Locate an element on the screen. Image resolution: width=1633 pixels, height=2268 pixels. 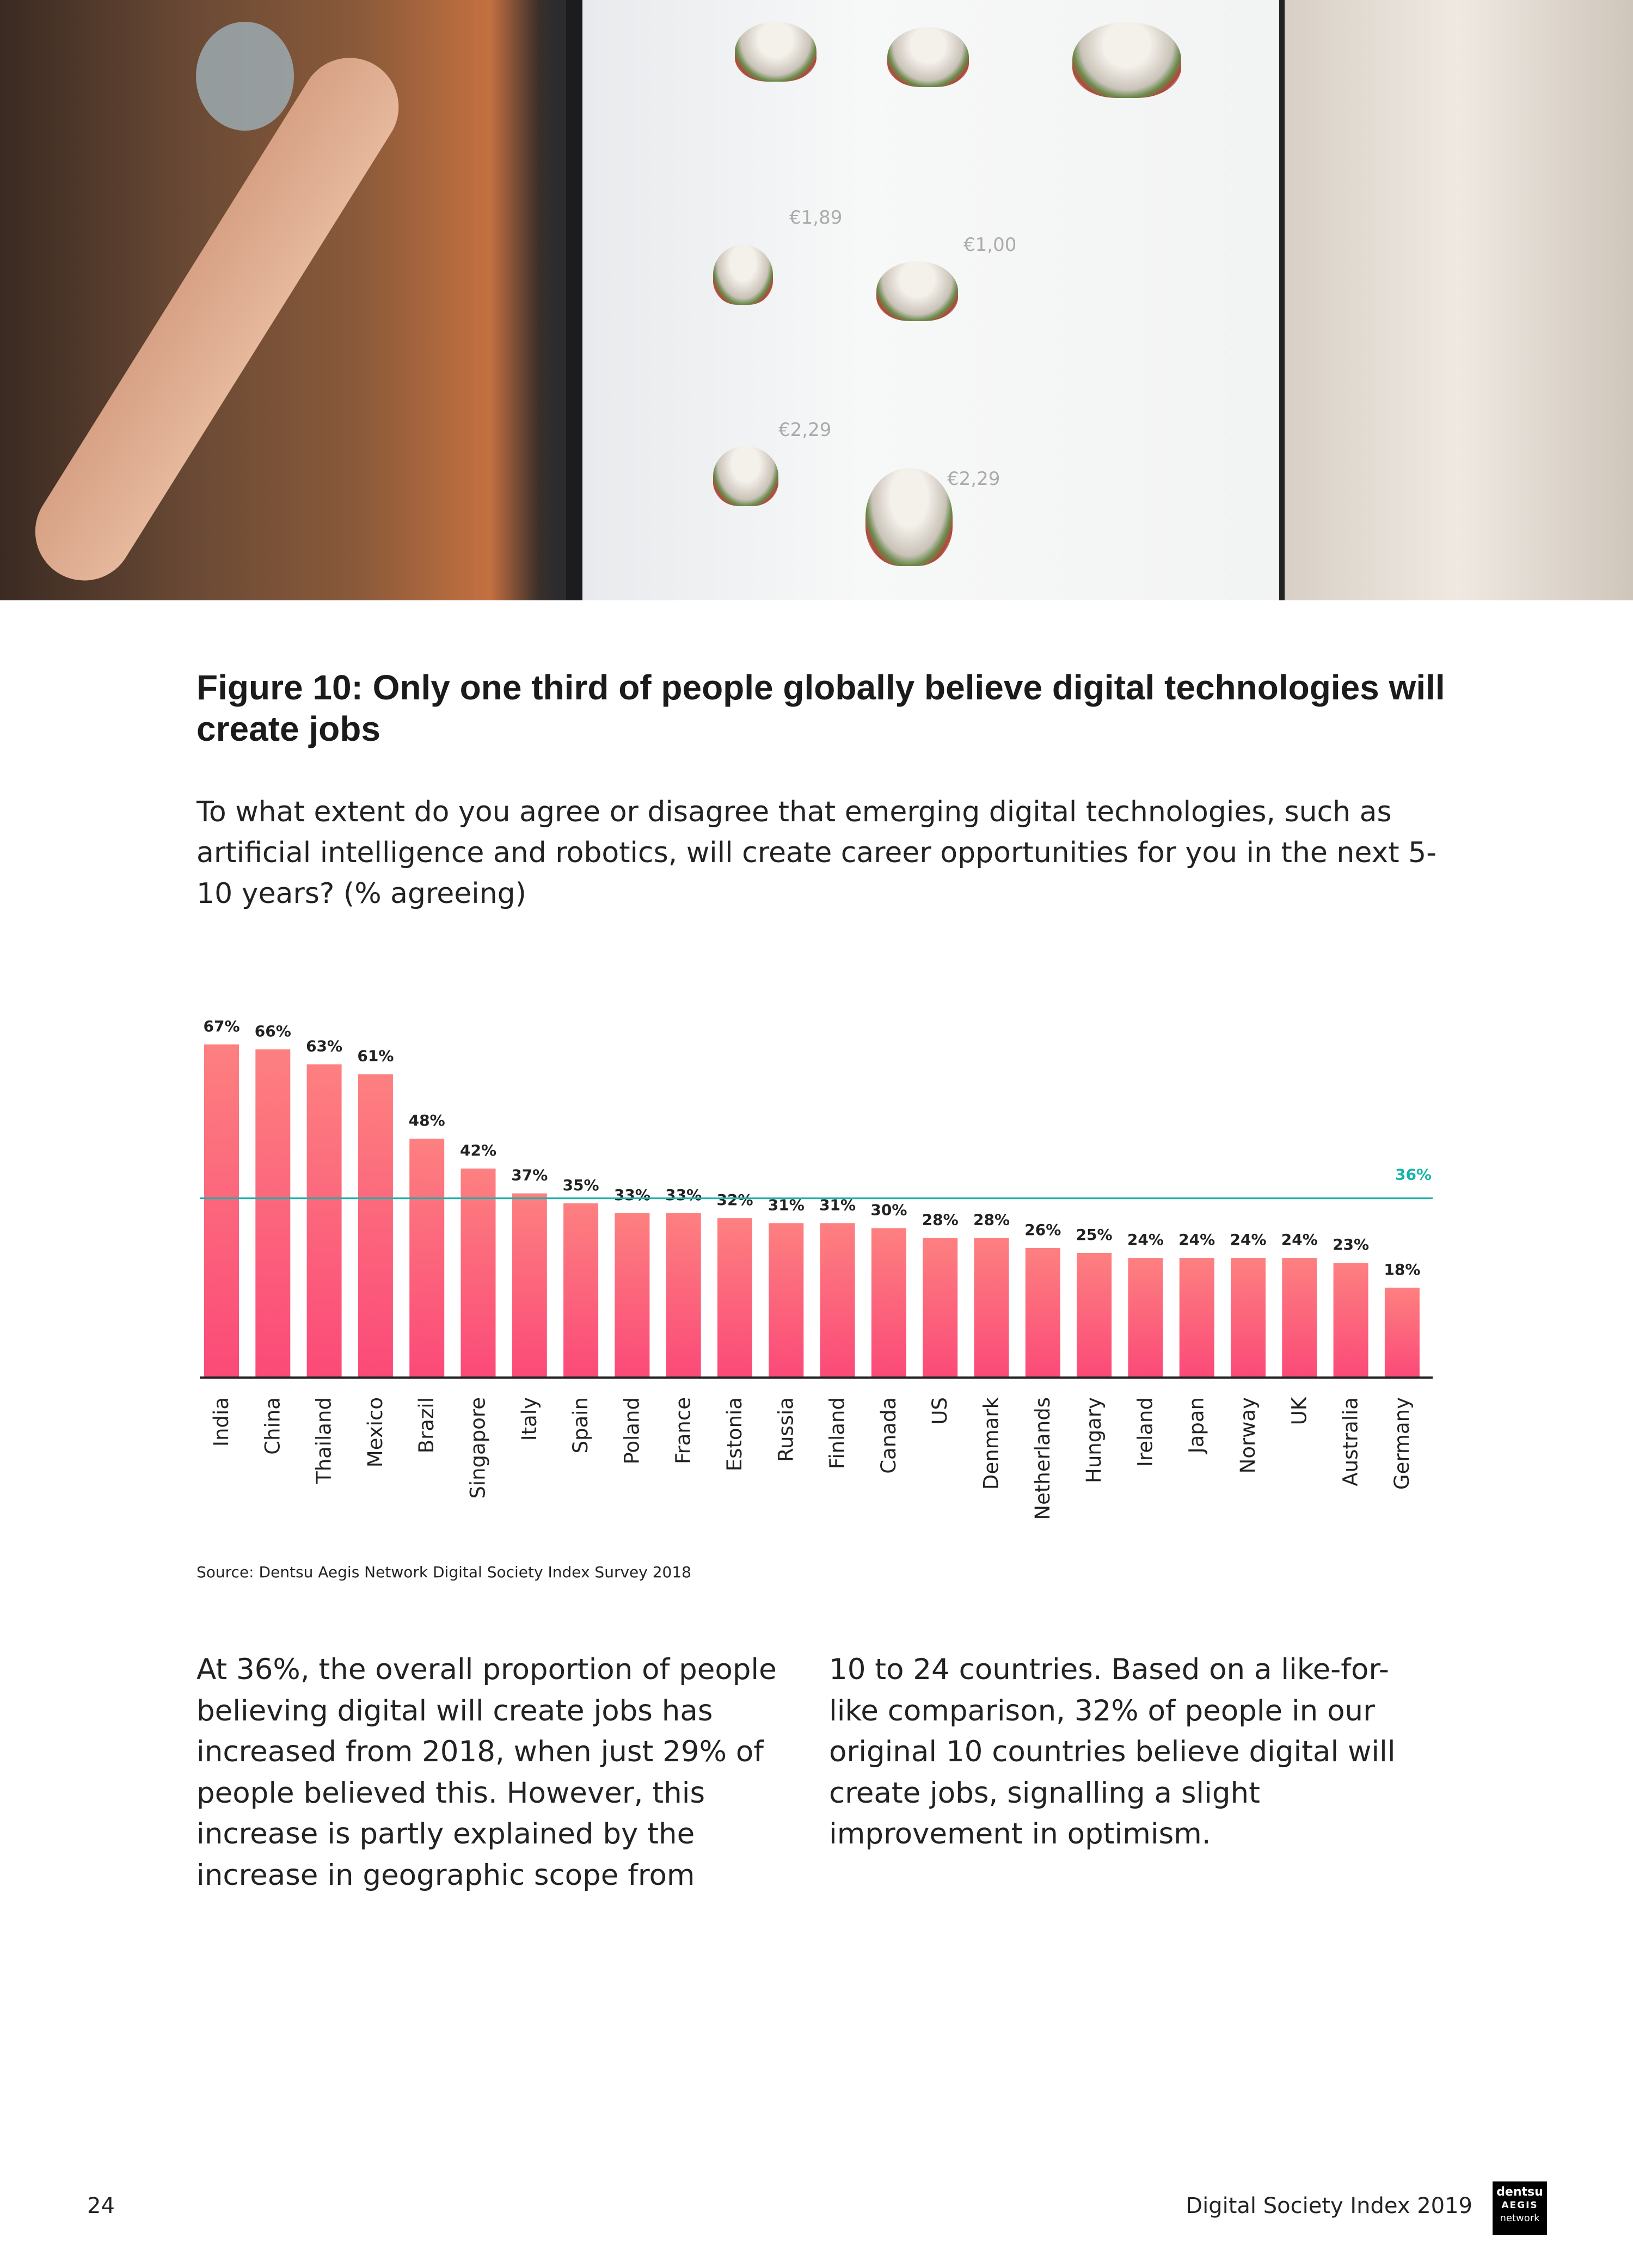
average-line-label: 36% is located at coordinates (1413, 1175).